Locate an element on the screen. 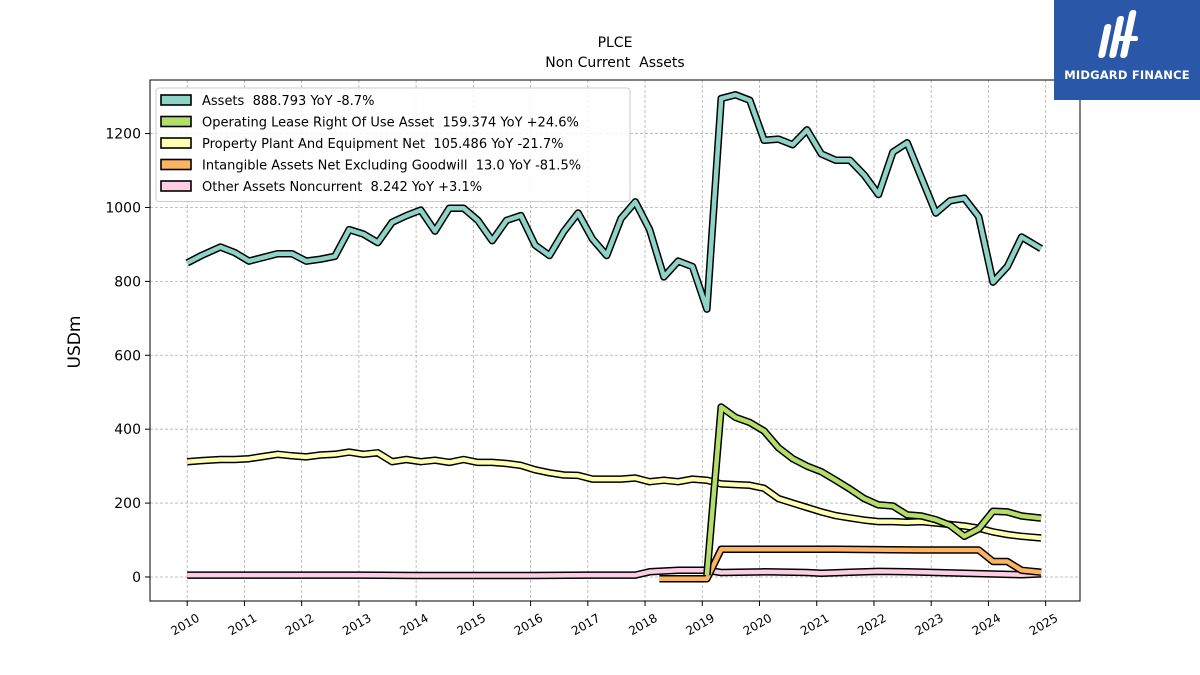 The image size is (1200, 675). midgard-logo-icon is located at coordinates (1118, 34).